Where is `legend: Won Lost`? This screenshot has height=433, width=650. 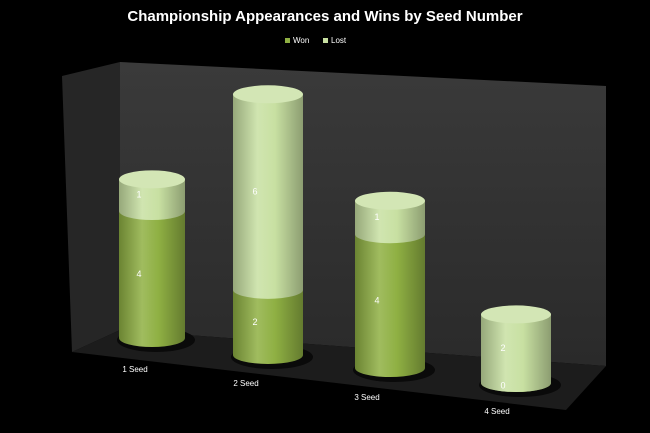
legend: Won Lost is located at coordinates (316, 40).